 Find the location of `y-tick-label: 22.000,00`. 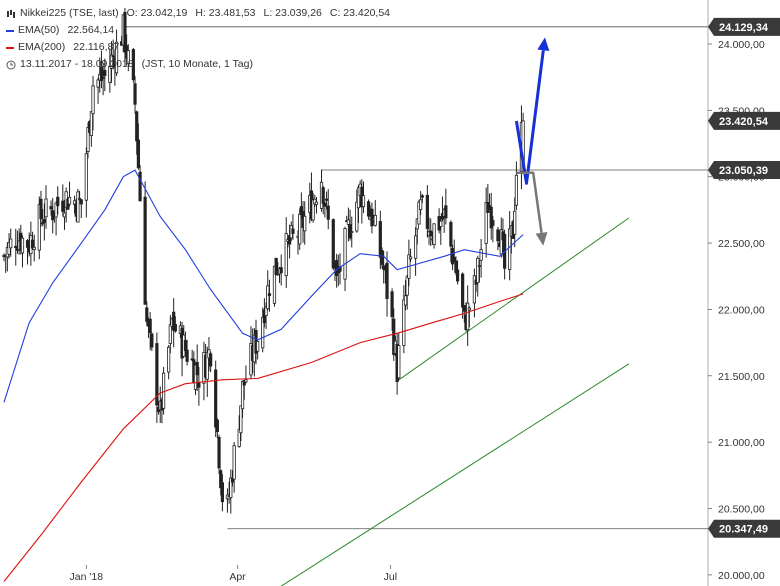

y-tick-label: 22.000,00 is located at coordinates (741, 310).